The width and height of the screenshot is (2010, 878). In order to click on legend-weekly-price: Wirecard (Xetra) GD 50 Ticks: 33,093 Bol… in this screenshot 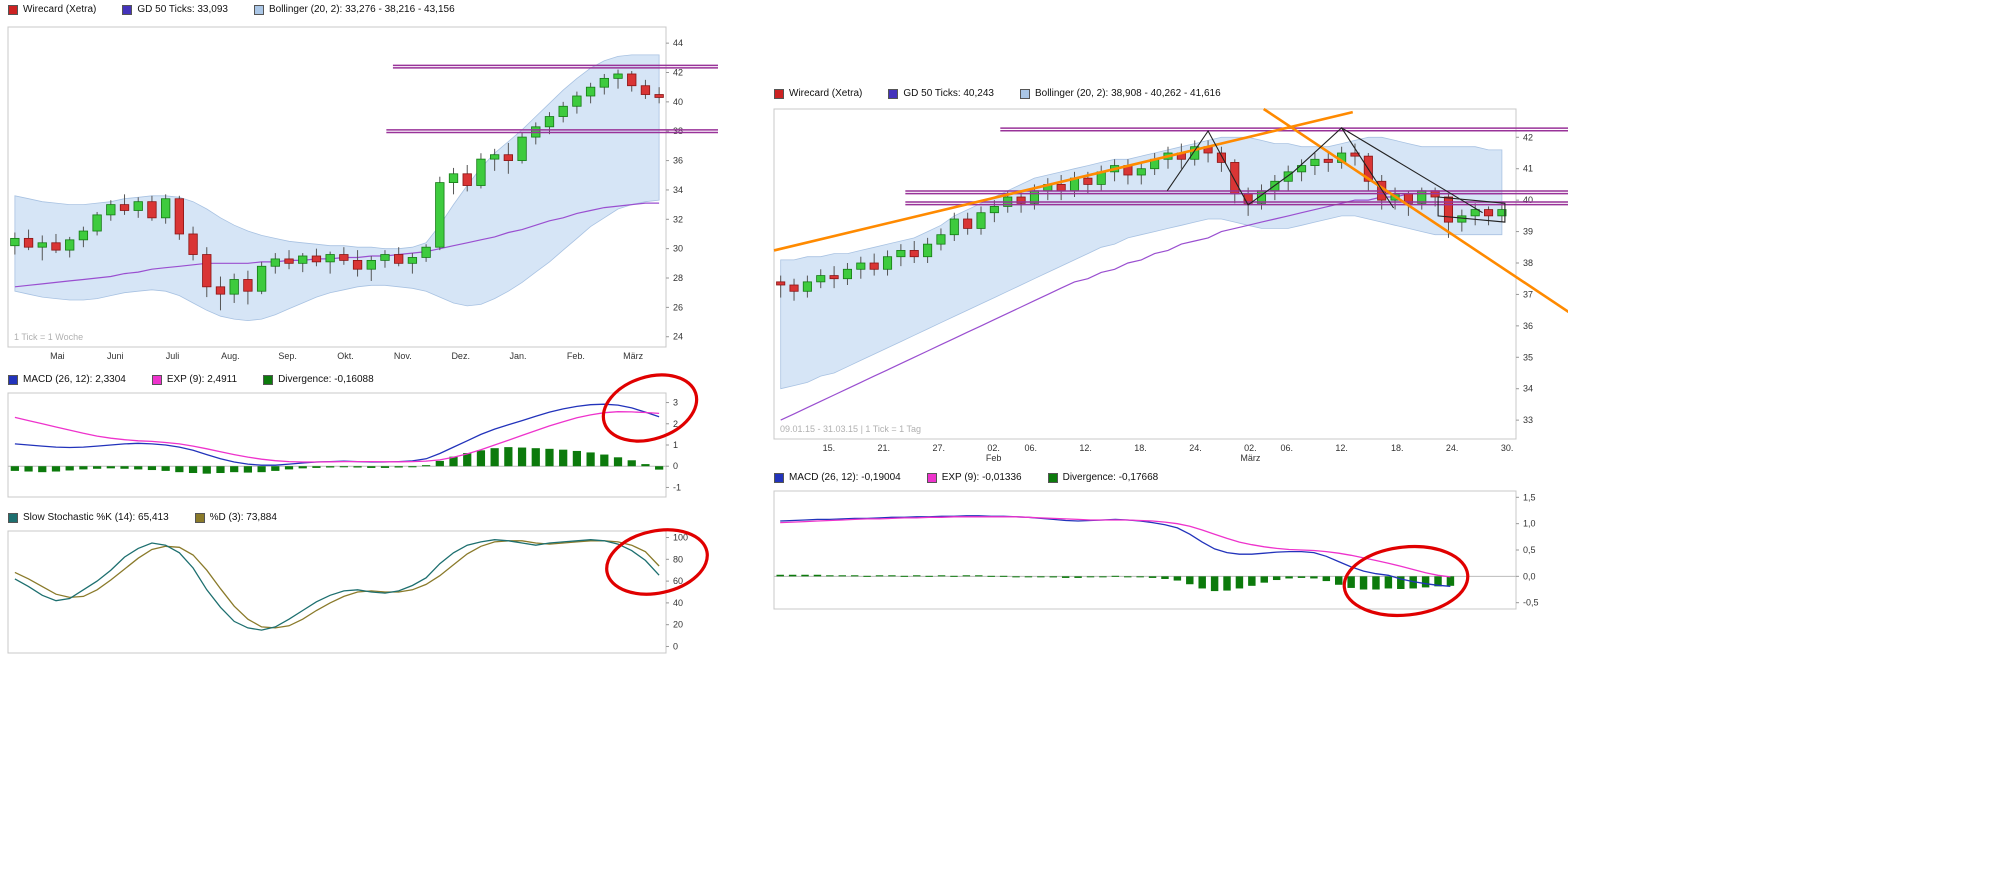, I will do `click(360, 9)`.